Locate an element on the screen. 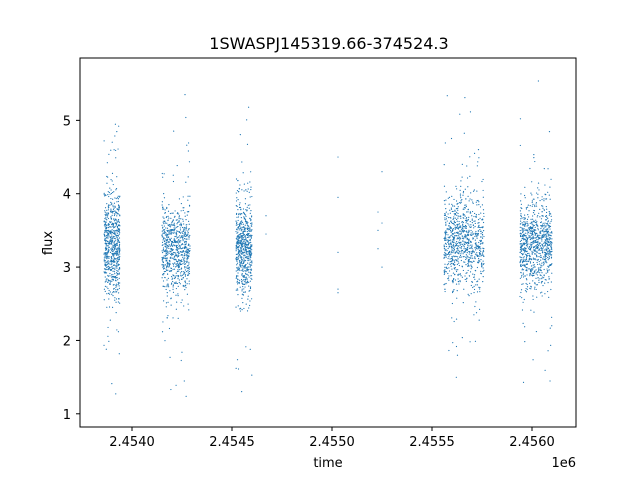 This screenshot has height=480, width=640. x-axis-ticks: 2.4540 2.4545 2.4550 2.4555 2.4560 is located at coordinates (332, 438).